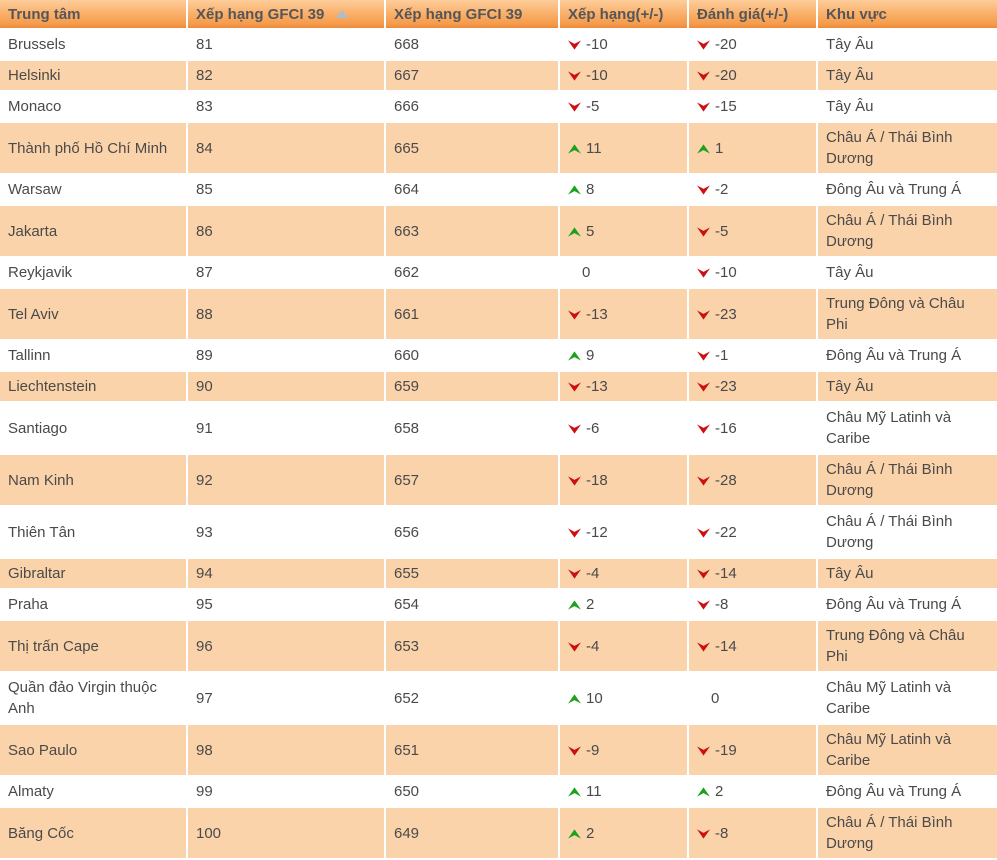 The height and width of the screenshot is (860, 997). What do you see at coordinates (285, 574) in the screenshot?
I see `cell-gfci-rank: 94` at bounding box center [285, 574].